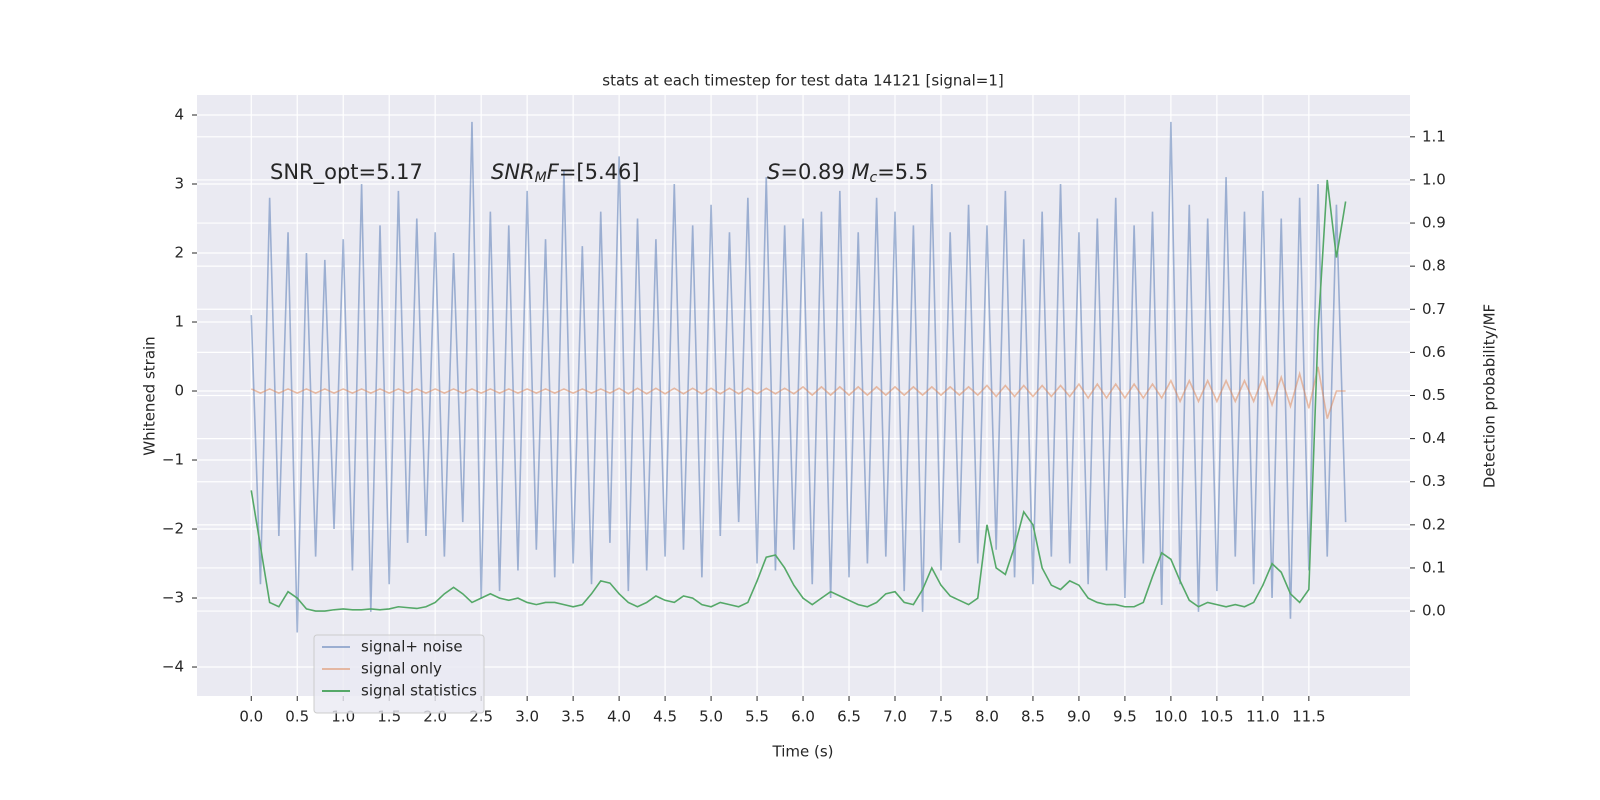  Describe the element at coordinates (619, 717) in the screenshot. I see `x-tick-label: 4.0` at that location.